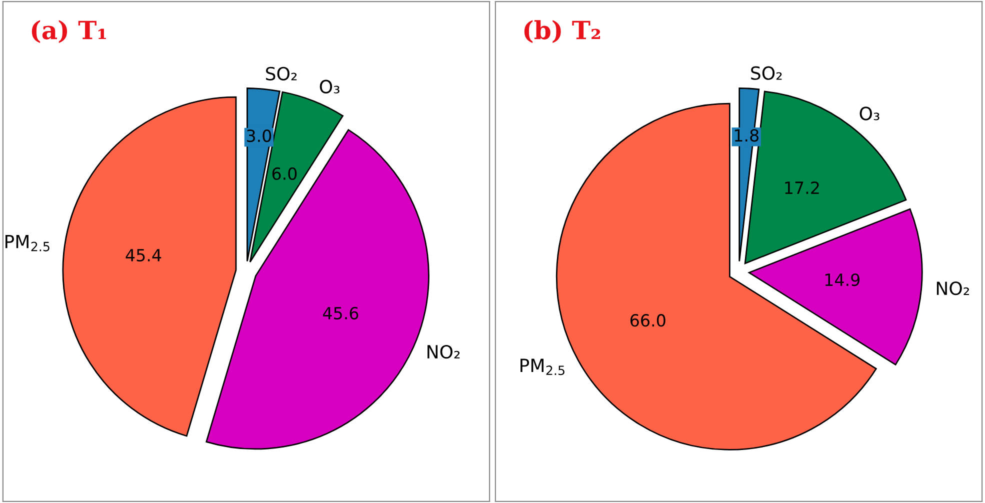  I want to click on chart-title: (a) T₁, so click(69, 32).